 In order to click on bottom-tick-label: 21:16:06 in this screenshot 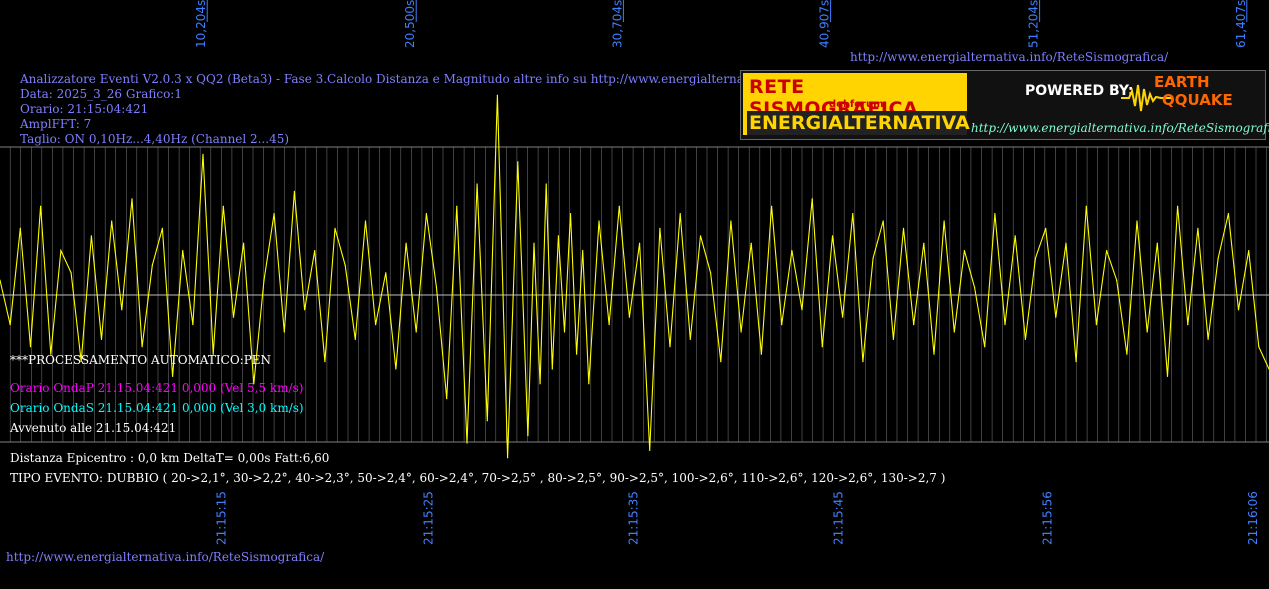, I will do `click(1253, 518)`.